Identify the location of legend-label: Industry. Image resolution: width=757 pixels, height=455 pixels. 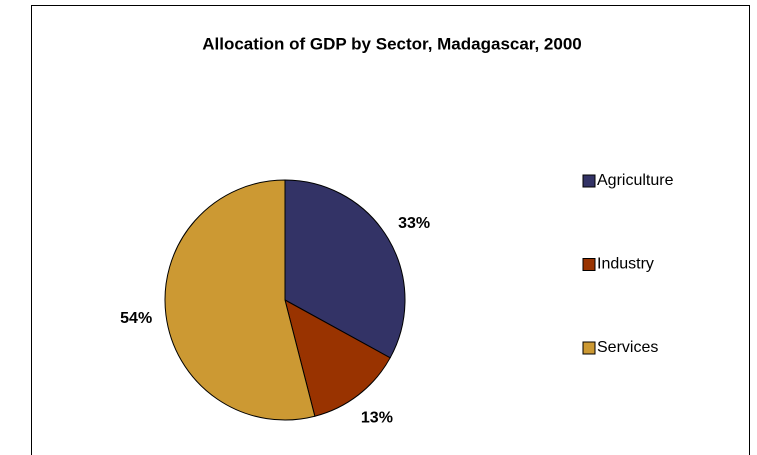
(625, 264).